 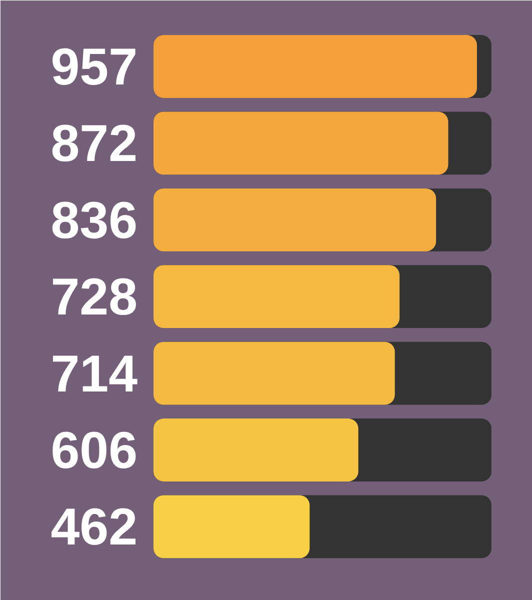 What do you see at coordinates (94, 221) in the screenshot?
I see `data-label: 836` at bounding box center [94, 221].